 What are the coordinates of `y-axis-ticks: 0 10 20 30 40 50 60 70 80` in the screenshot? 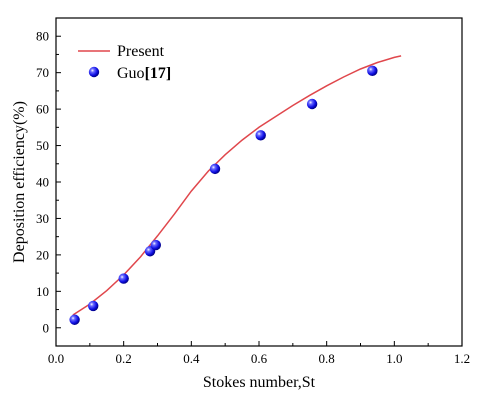 It's located at (48, 182).